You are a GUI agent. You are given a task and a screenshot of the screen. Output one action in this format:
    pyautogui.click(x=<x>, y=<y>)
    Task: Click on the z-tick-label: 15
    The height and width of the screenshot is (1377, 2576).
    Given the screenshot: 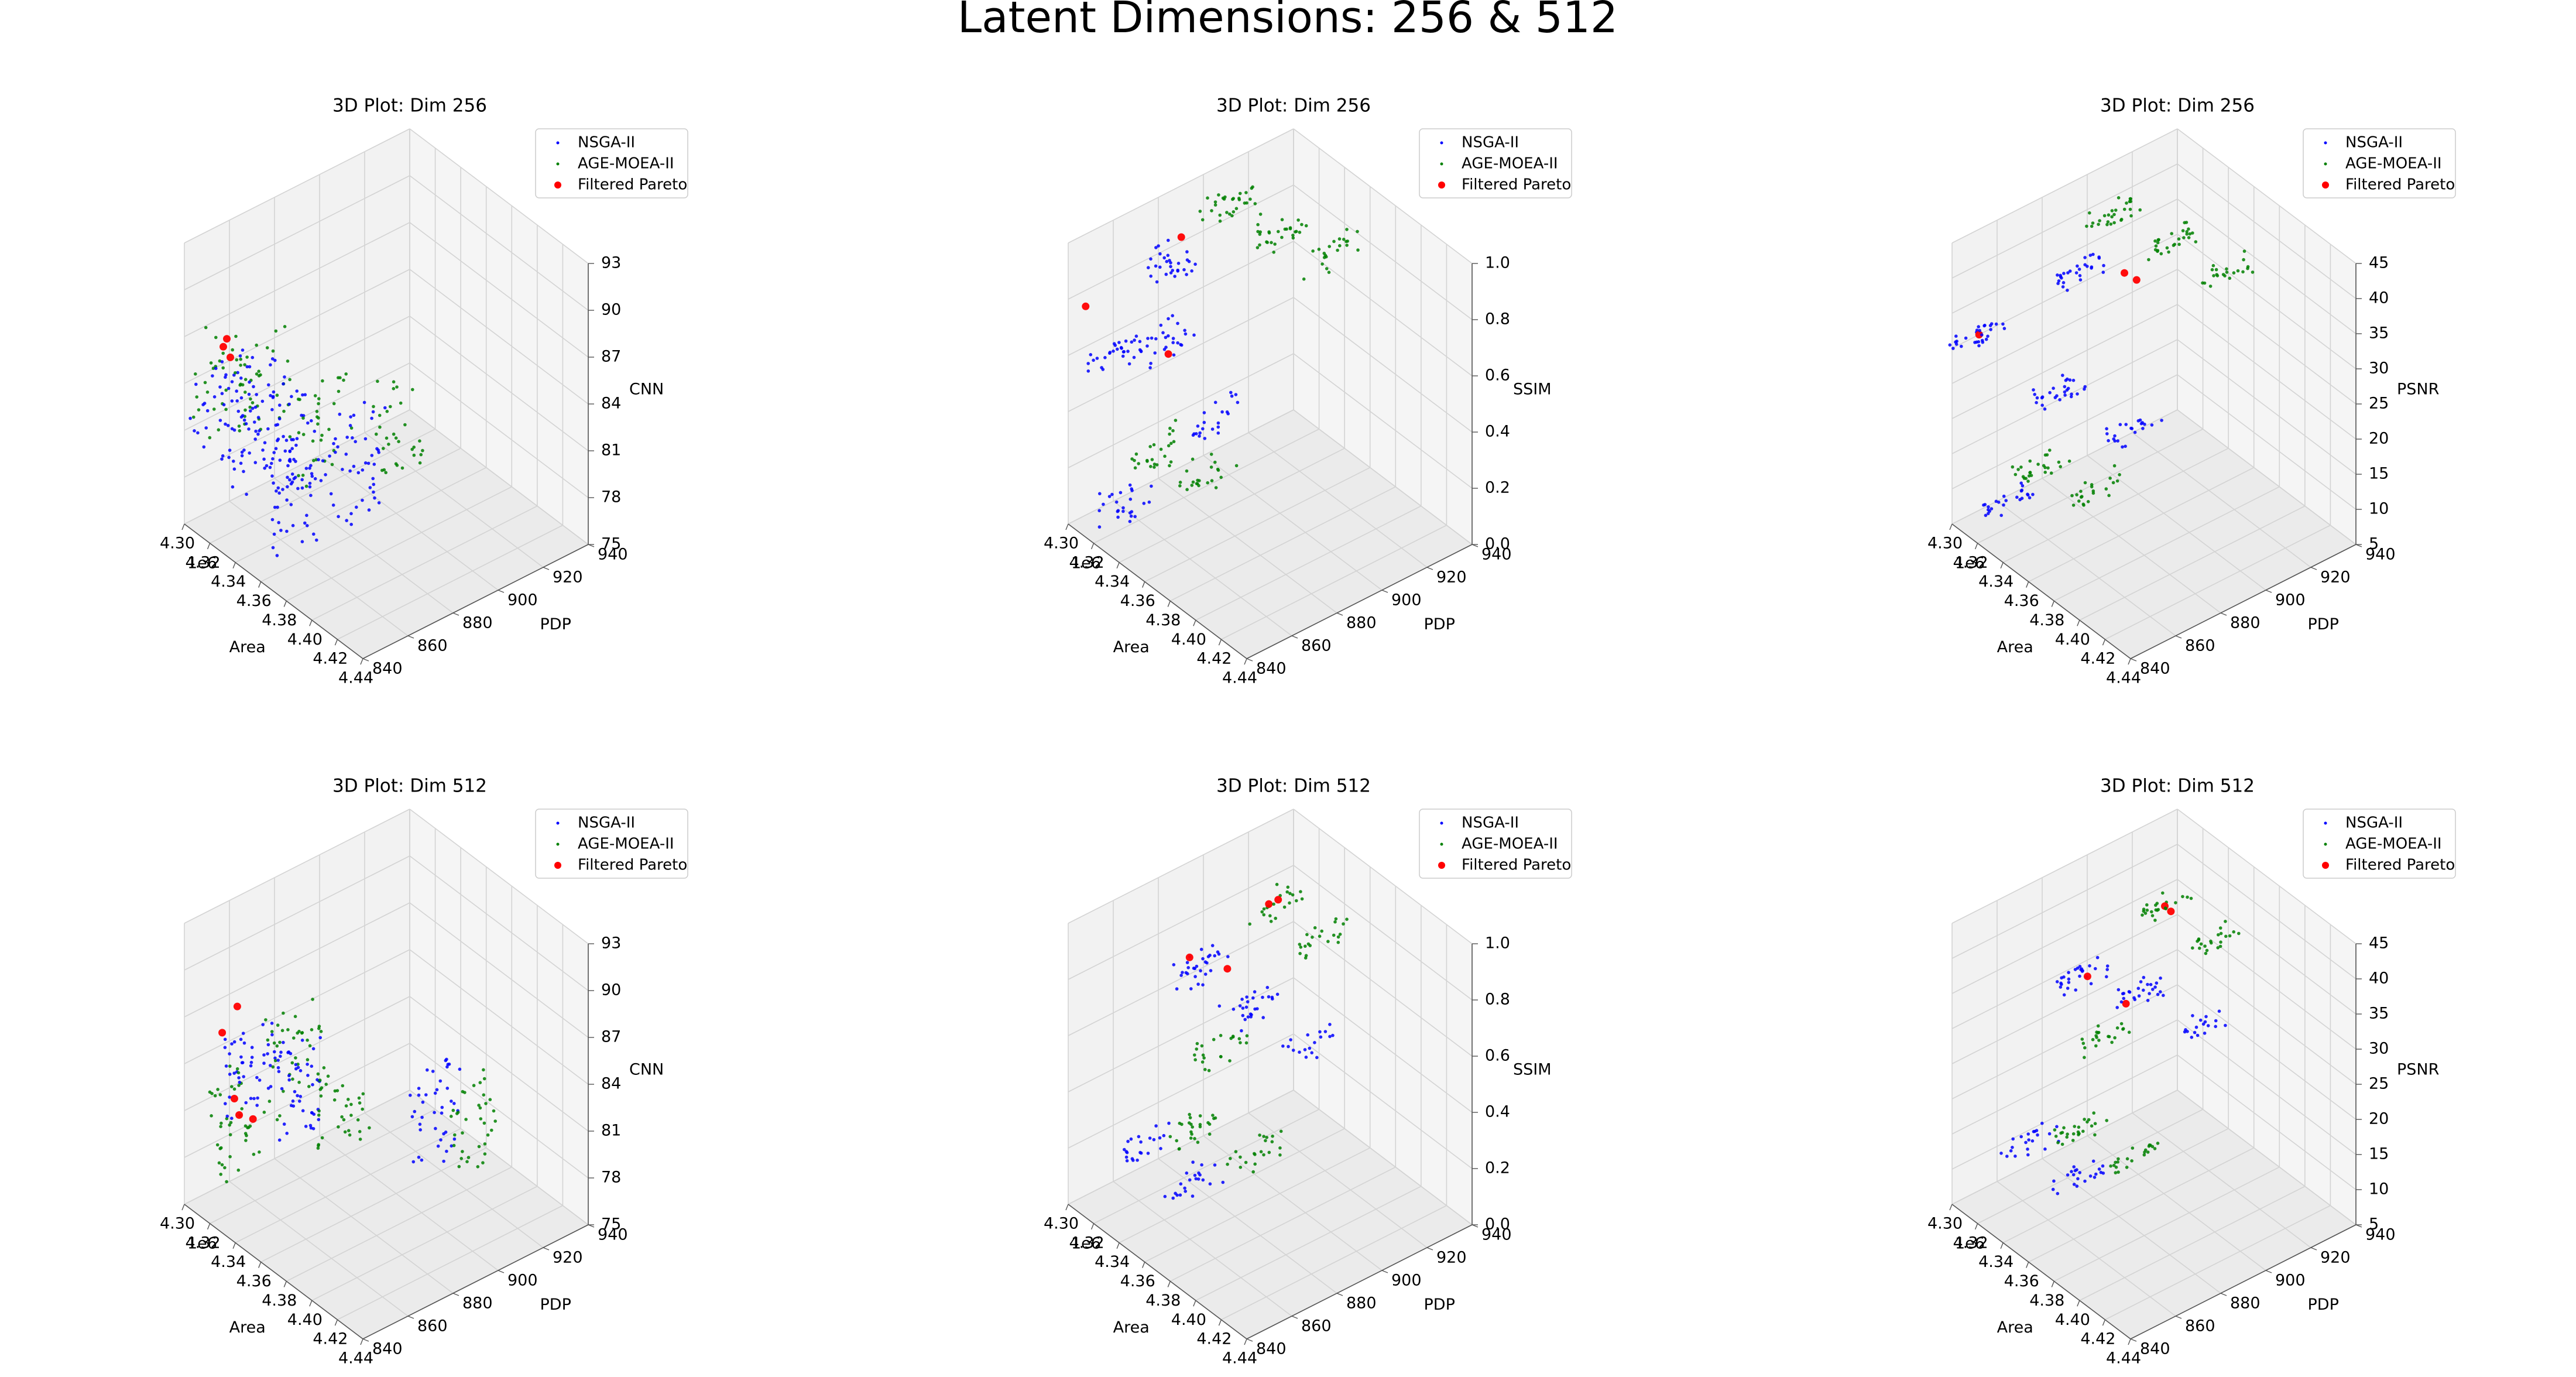 What is the action you would take?
    pyautogui.click(x=2379, y=474)
    